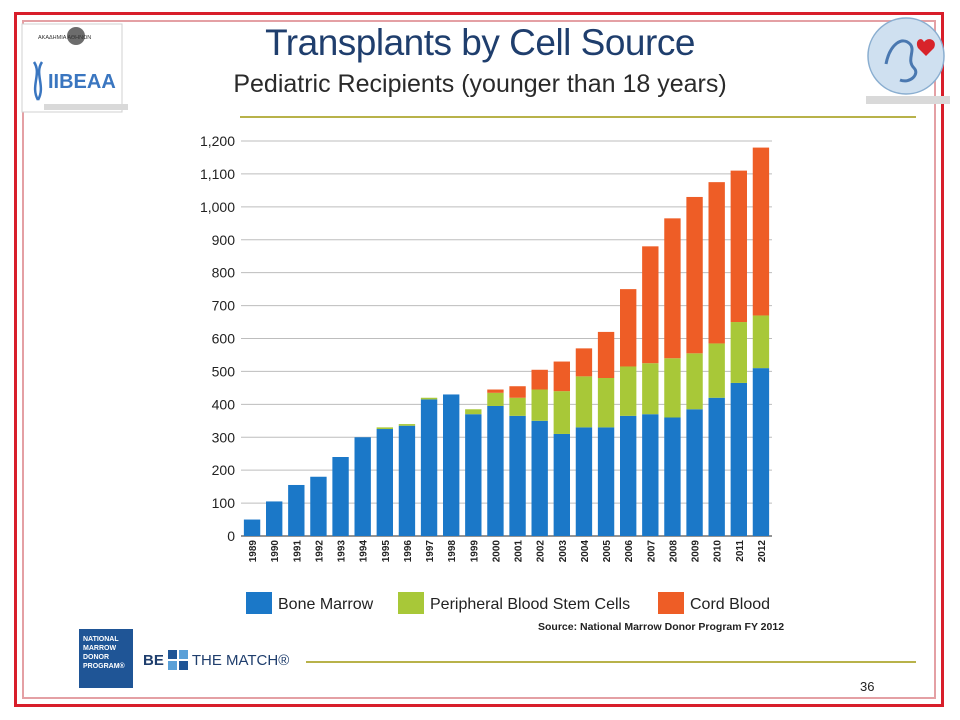 The image size is (960, 720). What do you see at coordinates (519, 551) in the screenshot?
I see `x-tick-label: 2001` at bounding box center [519, 551].